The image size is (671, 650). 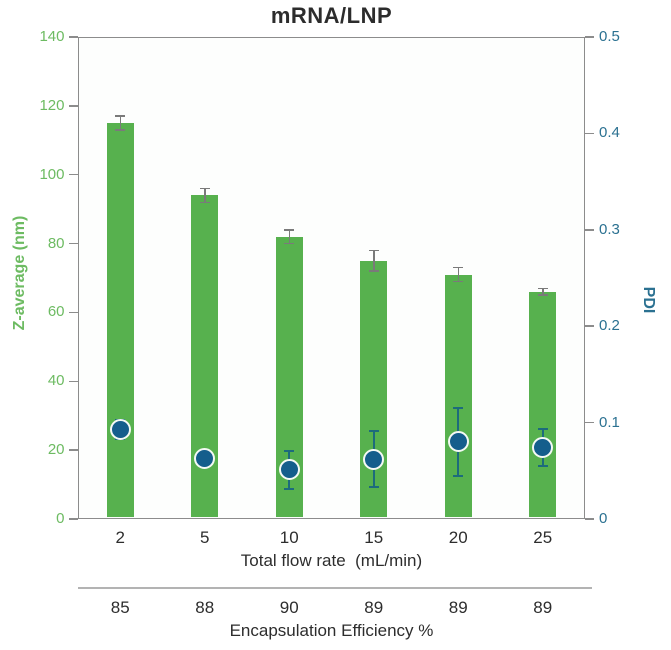 I want to click on x-tick-label: 15, so click(x=374, y=537).